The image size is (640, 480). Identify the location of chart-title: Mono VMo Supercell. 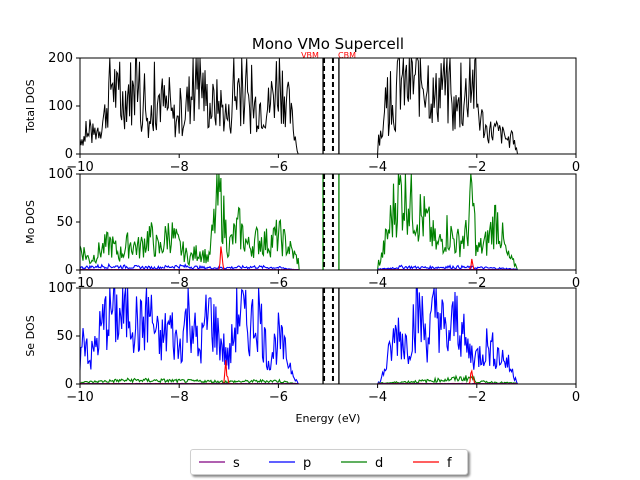
(328, 44).